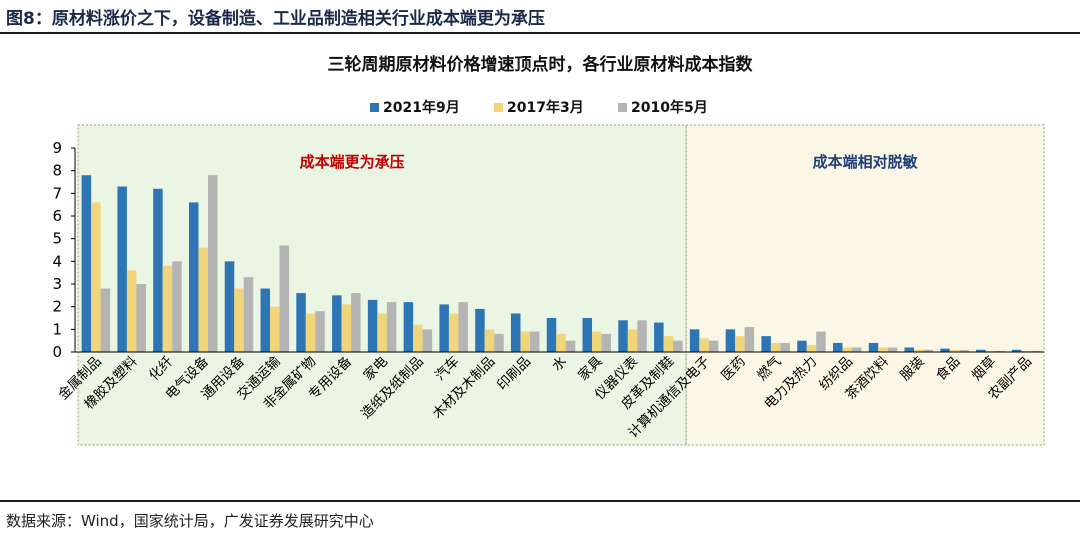  I want to click on y-tick-label-7: 7, so click(57, 193).